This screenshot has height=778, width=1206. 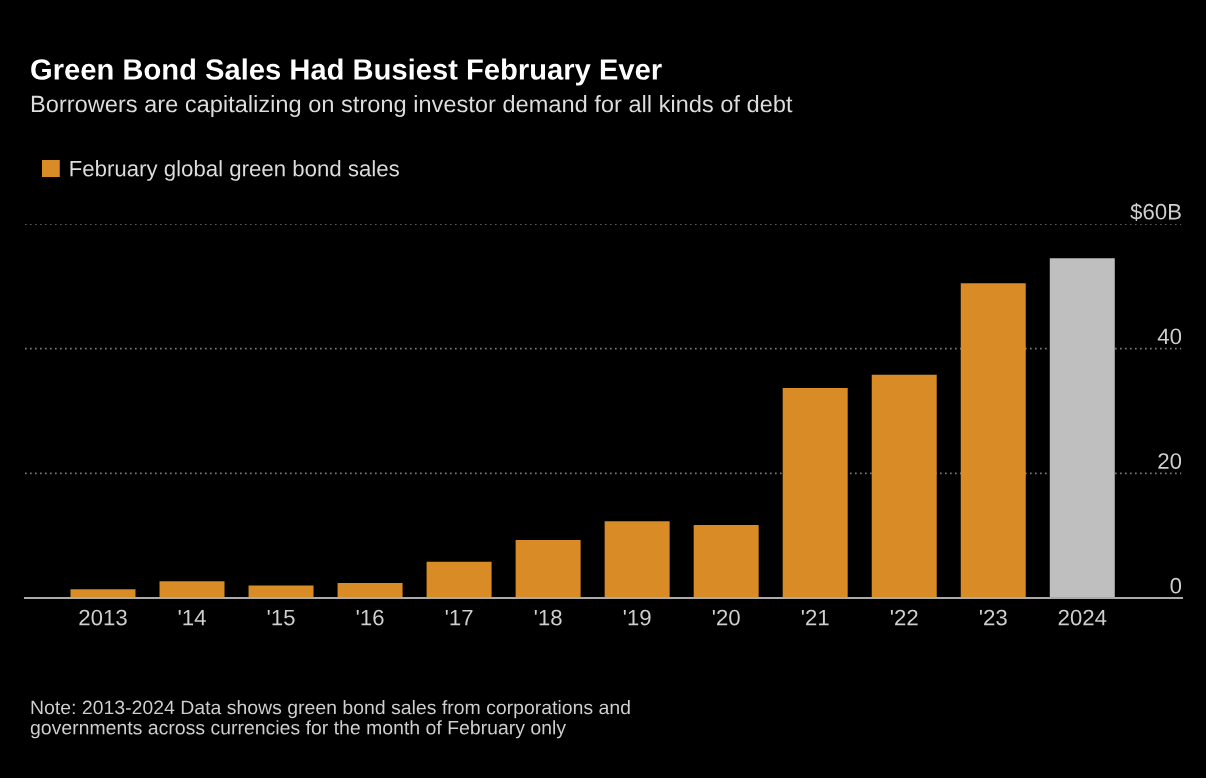 I want to click on chart-title: Green Bond Sales Had Busiest February Ever, so click(x=346, y=72).